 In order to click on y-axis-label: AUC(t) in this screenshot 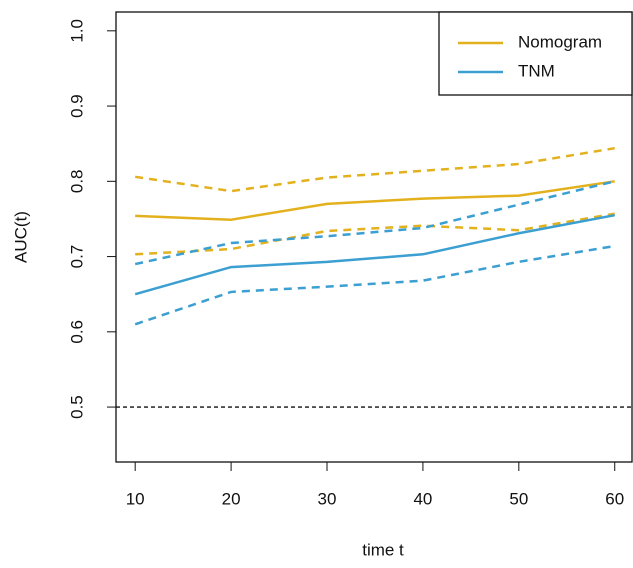, I will do `click(20, 237)`.